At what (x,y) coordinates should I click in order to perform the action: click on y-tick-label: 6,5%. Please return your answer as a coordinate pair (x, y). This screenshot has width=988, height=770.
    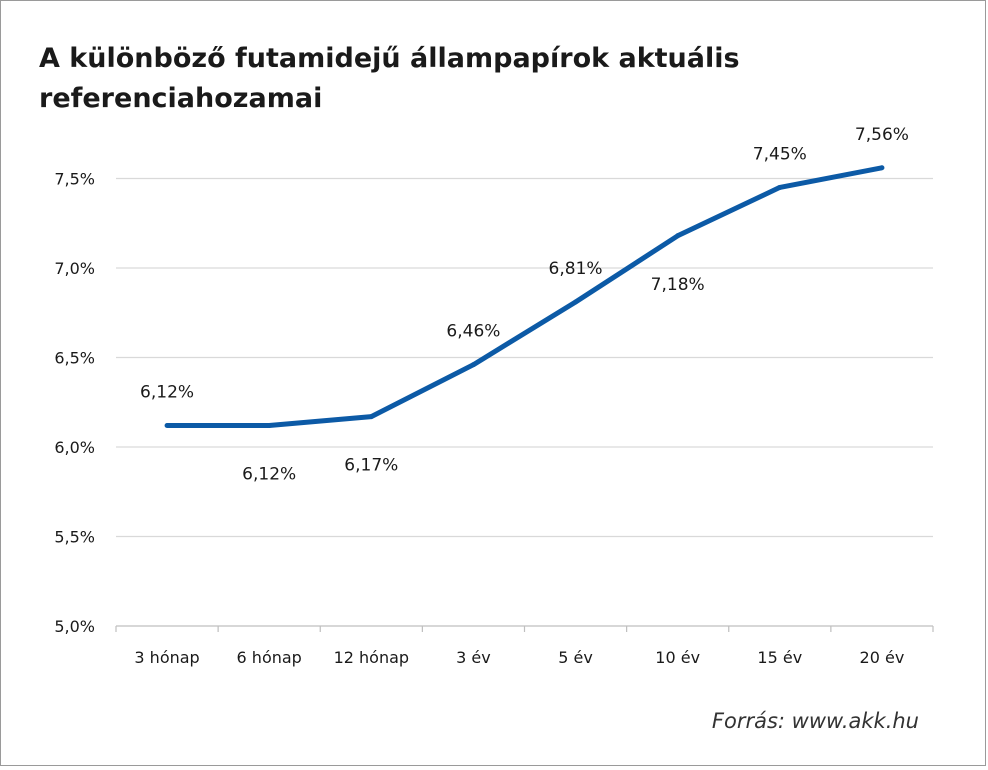
    Looking at the image, I should click on (74, 358).